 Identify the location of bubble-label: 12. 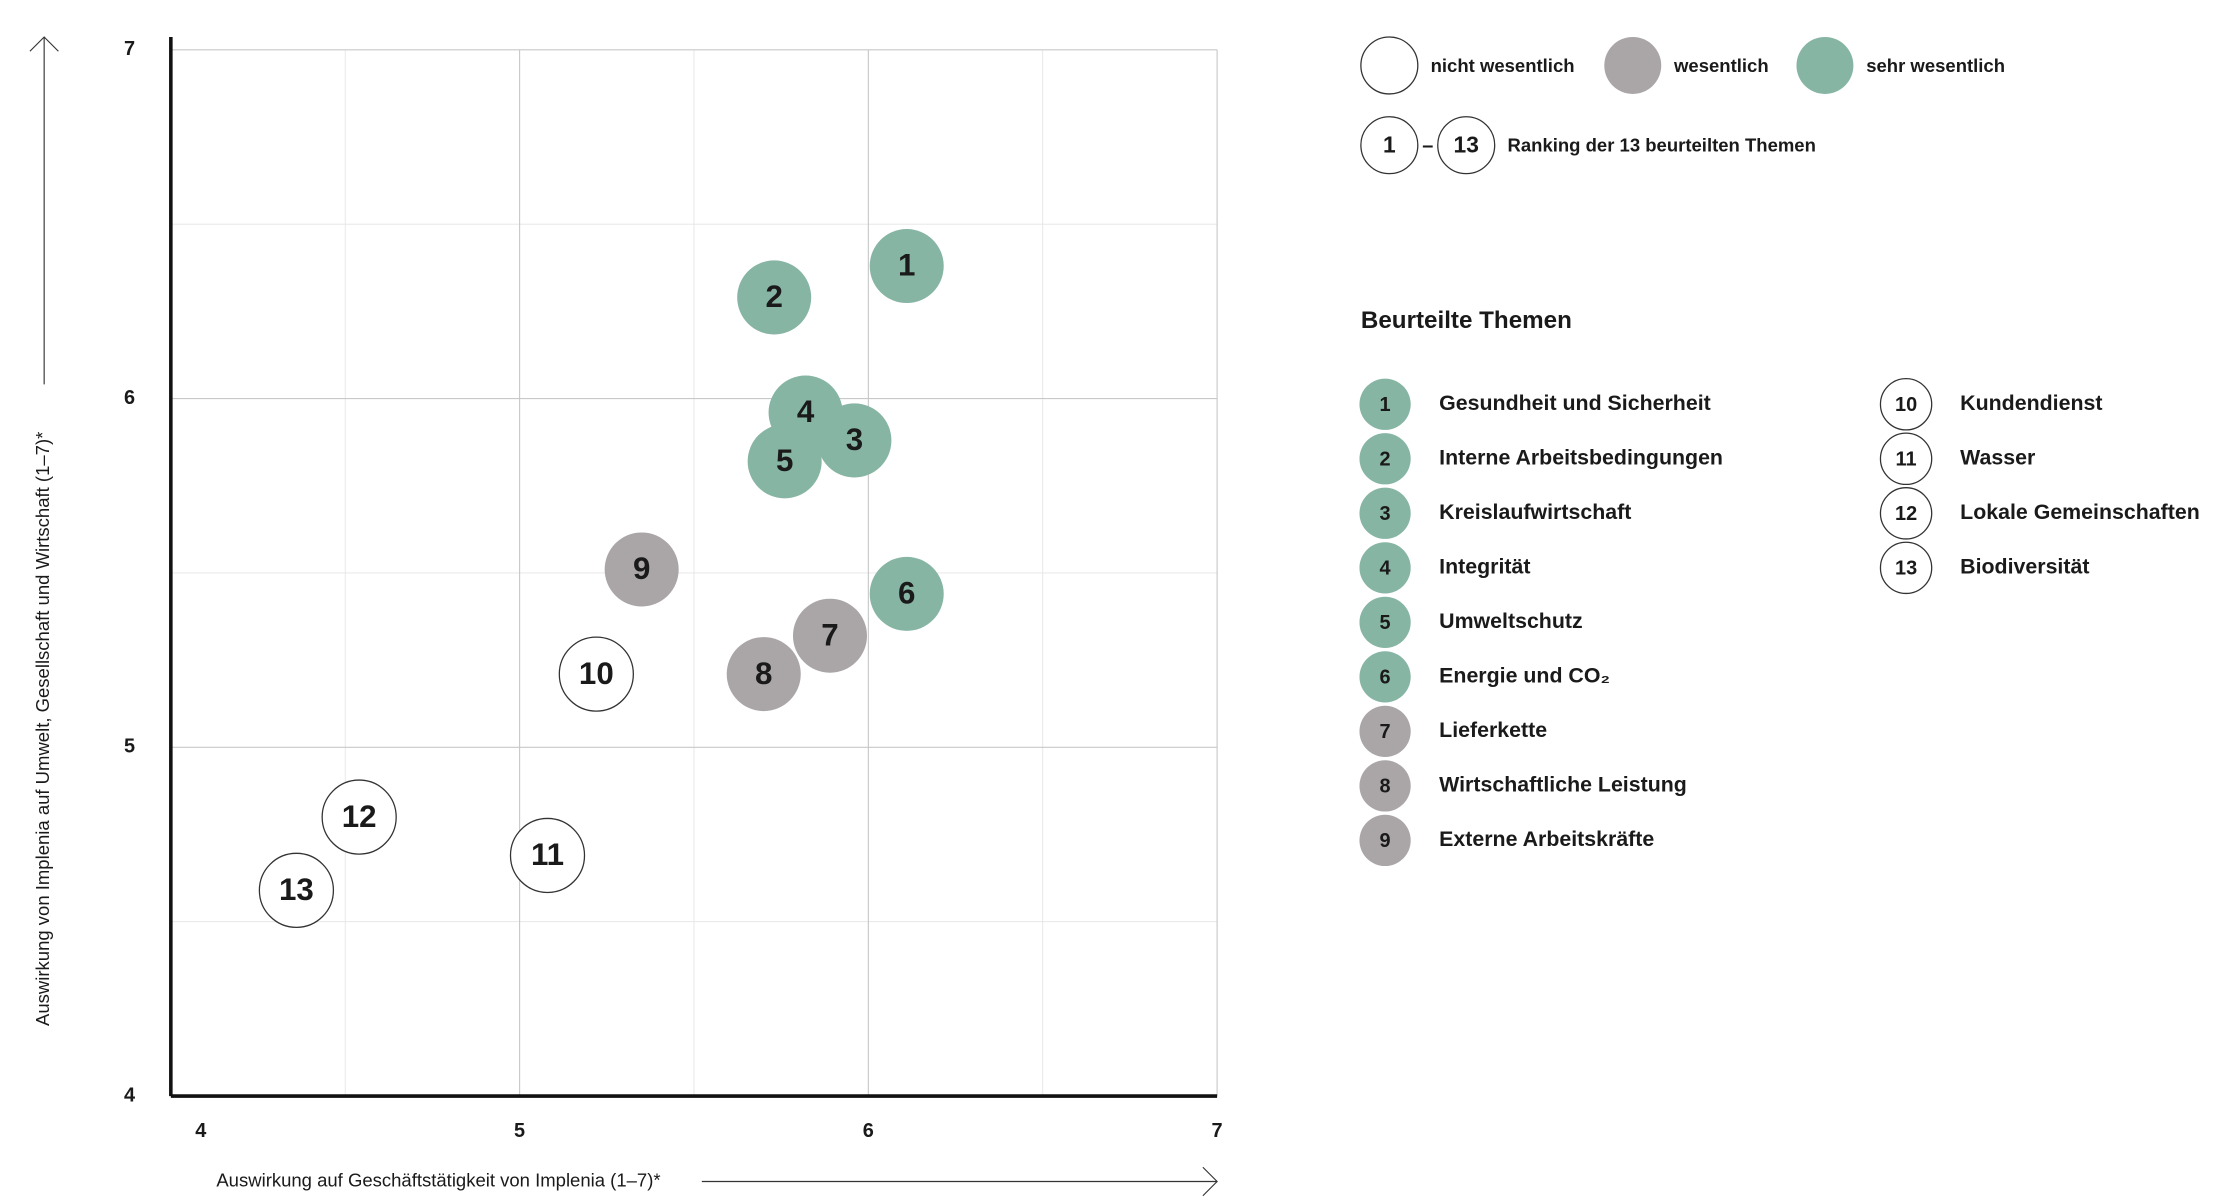
(359, 816).